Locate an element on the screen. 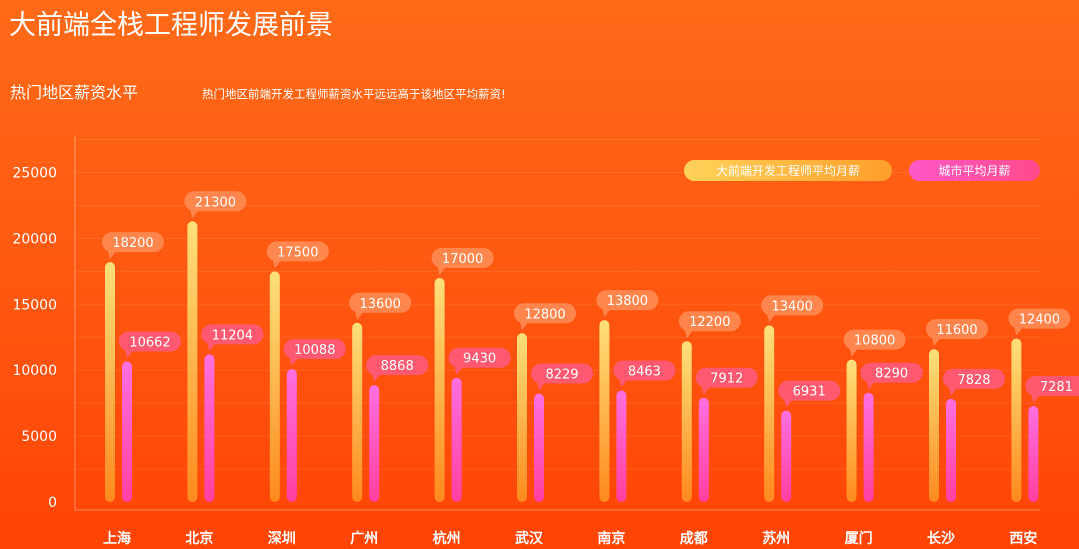 The width and height of the screenshot is (1079, 549). data-label-text: 6931 is located at coordinates (809, 392).